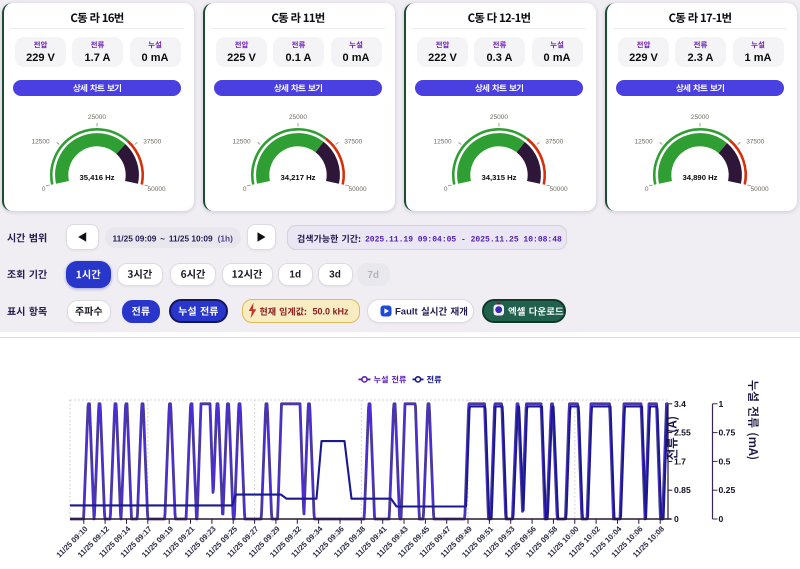 The image size is (800, 569). What do you see at coordinates (96, 177) in the screenshot?
I see `svg-text: 35,416 Hz` at bounding box center [96, 177].